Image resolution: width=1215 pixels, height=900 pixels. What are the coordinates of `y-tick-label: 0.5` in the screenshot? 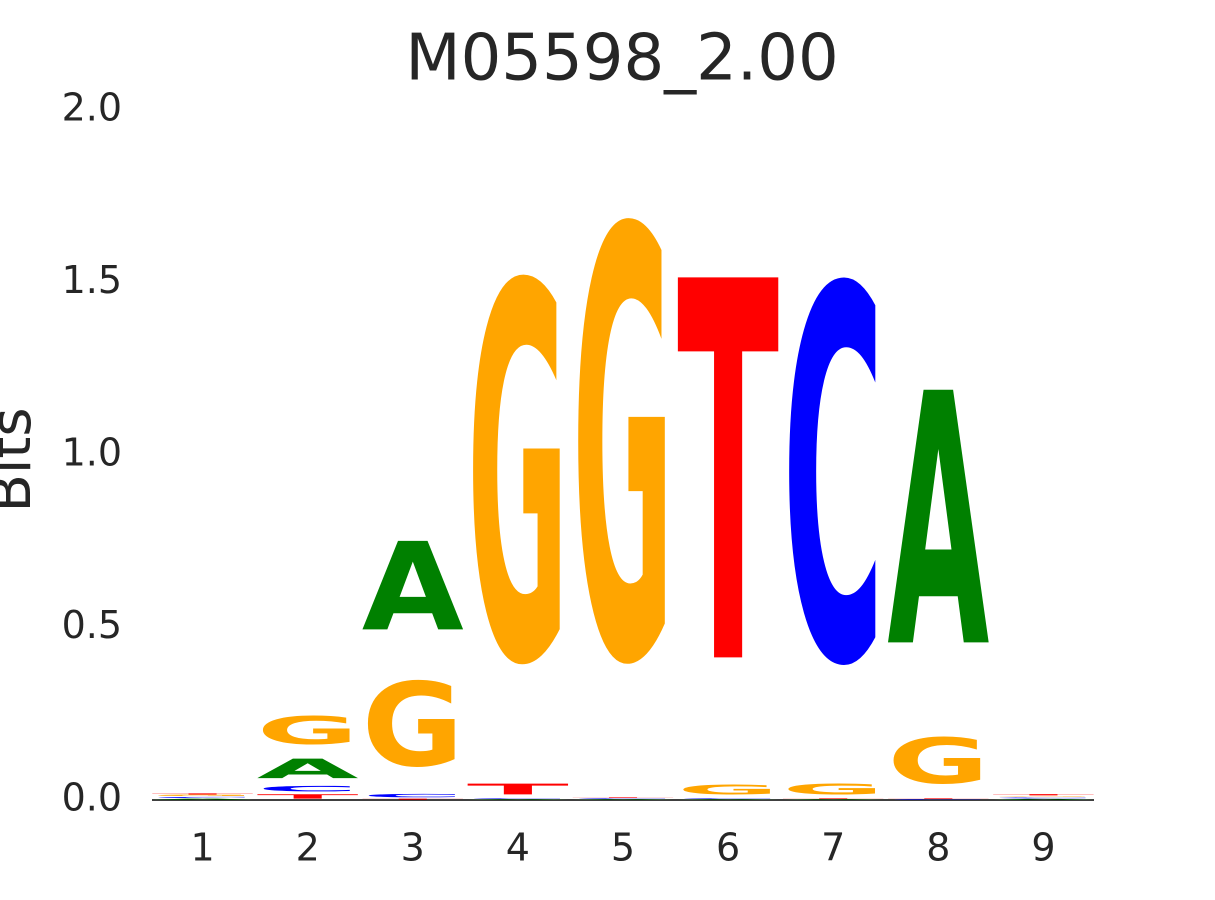 It's located at (92, 625).